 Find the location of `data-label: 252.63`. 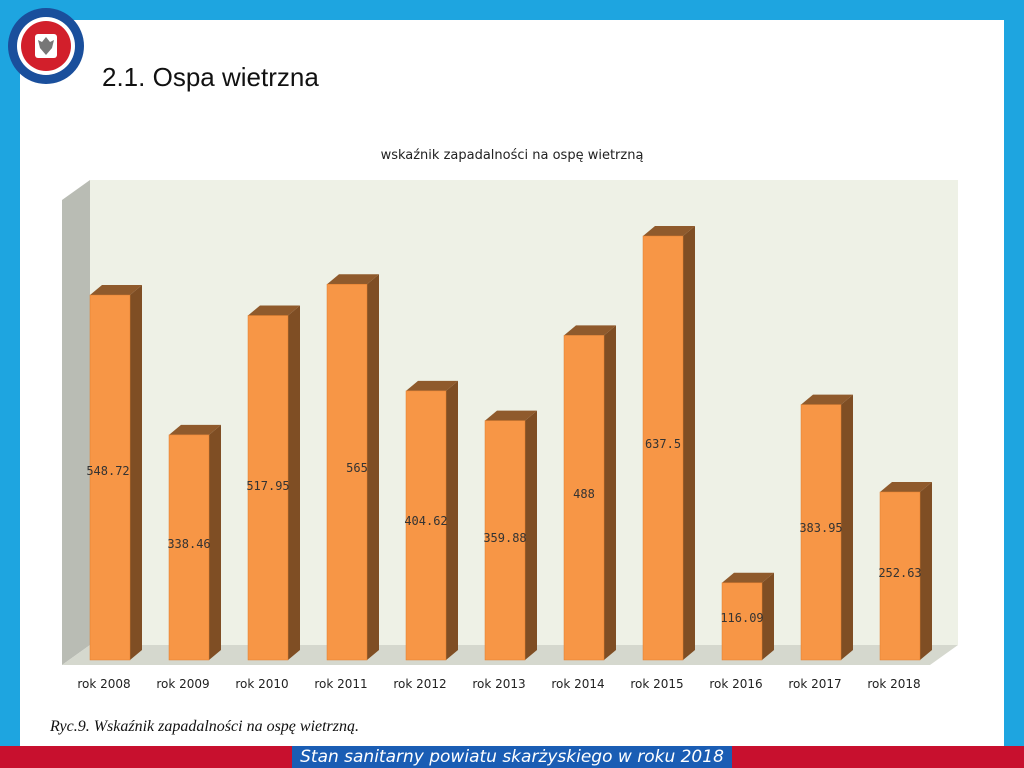

data-label: 252.63 is located at coordinates (899, 573).